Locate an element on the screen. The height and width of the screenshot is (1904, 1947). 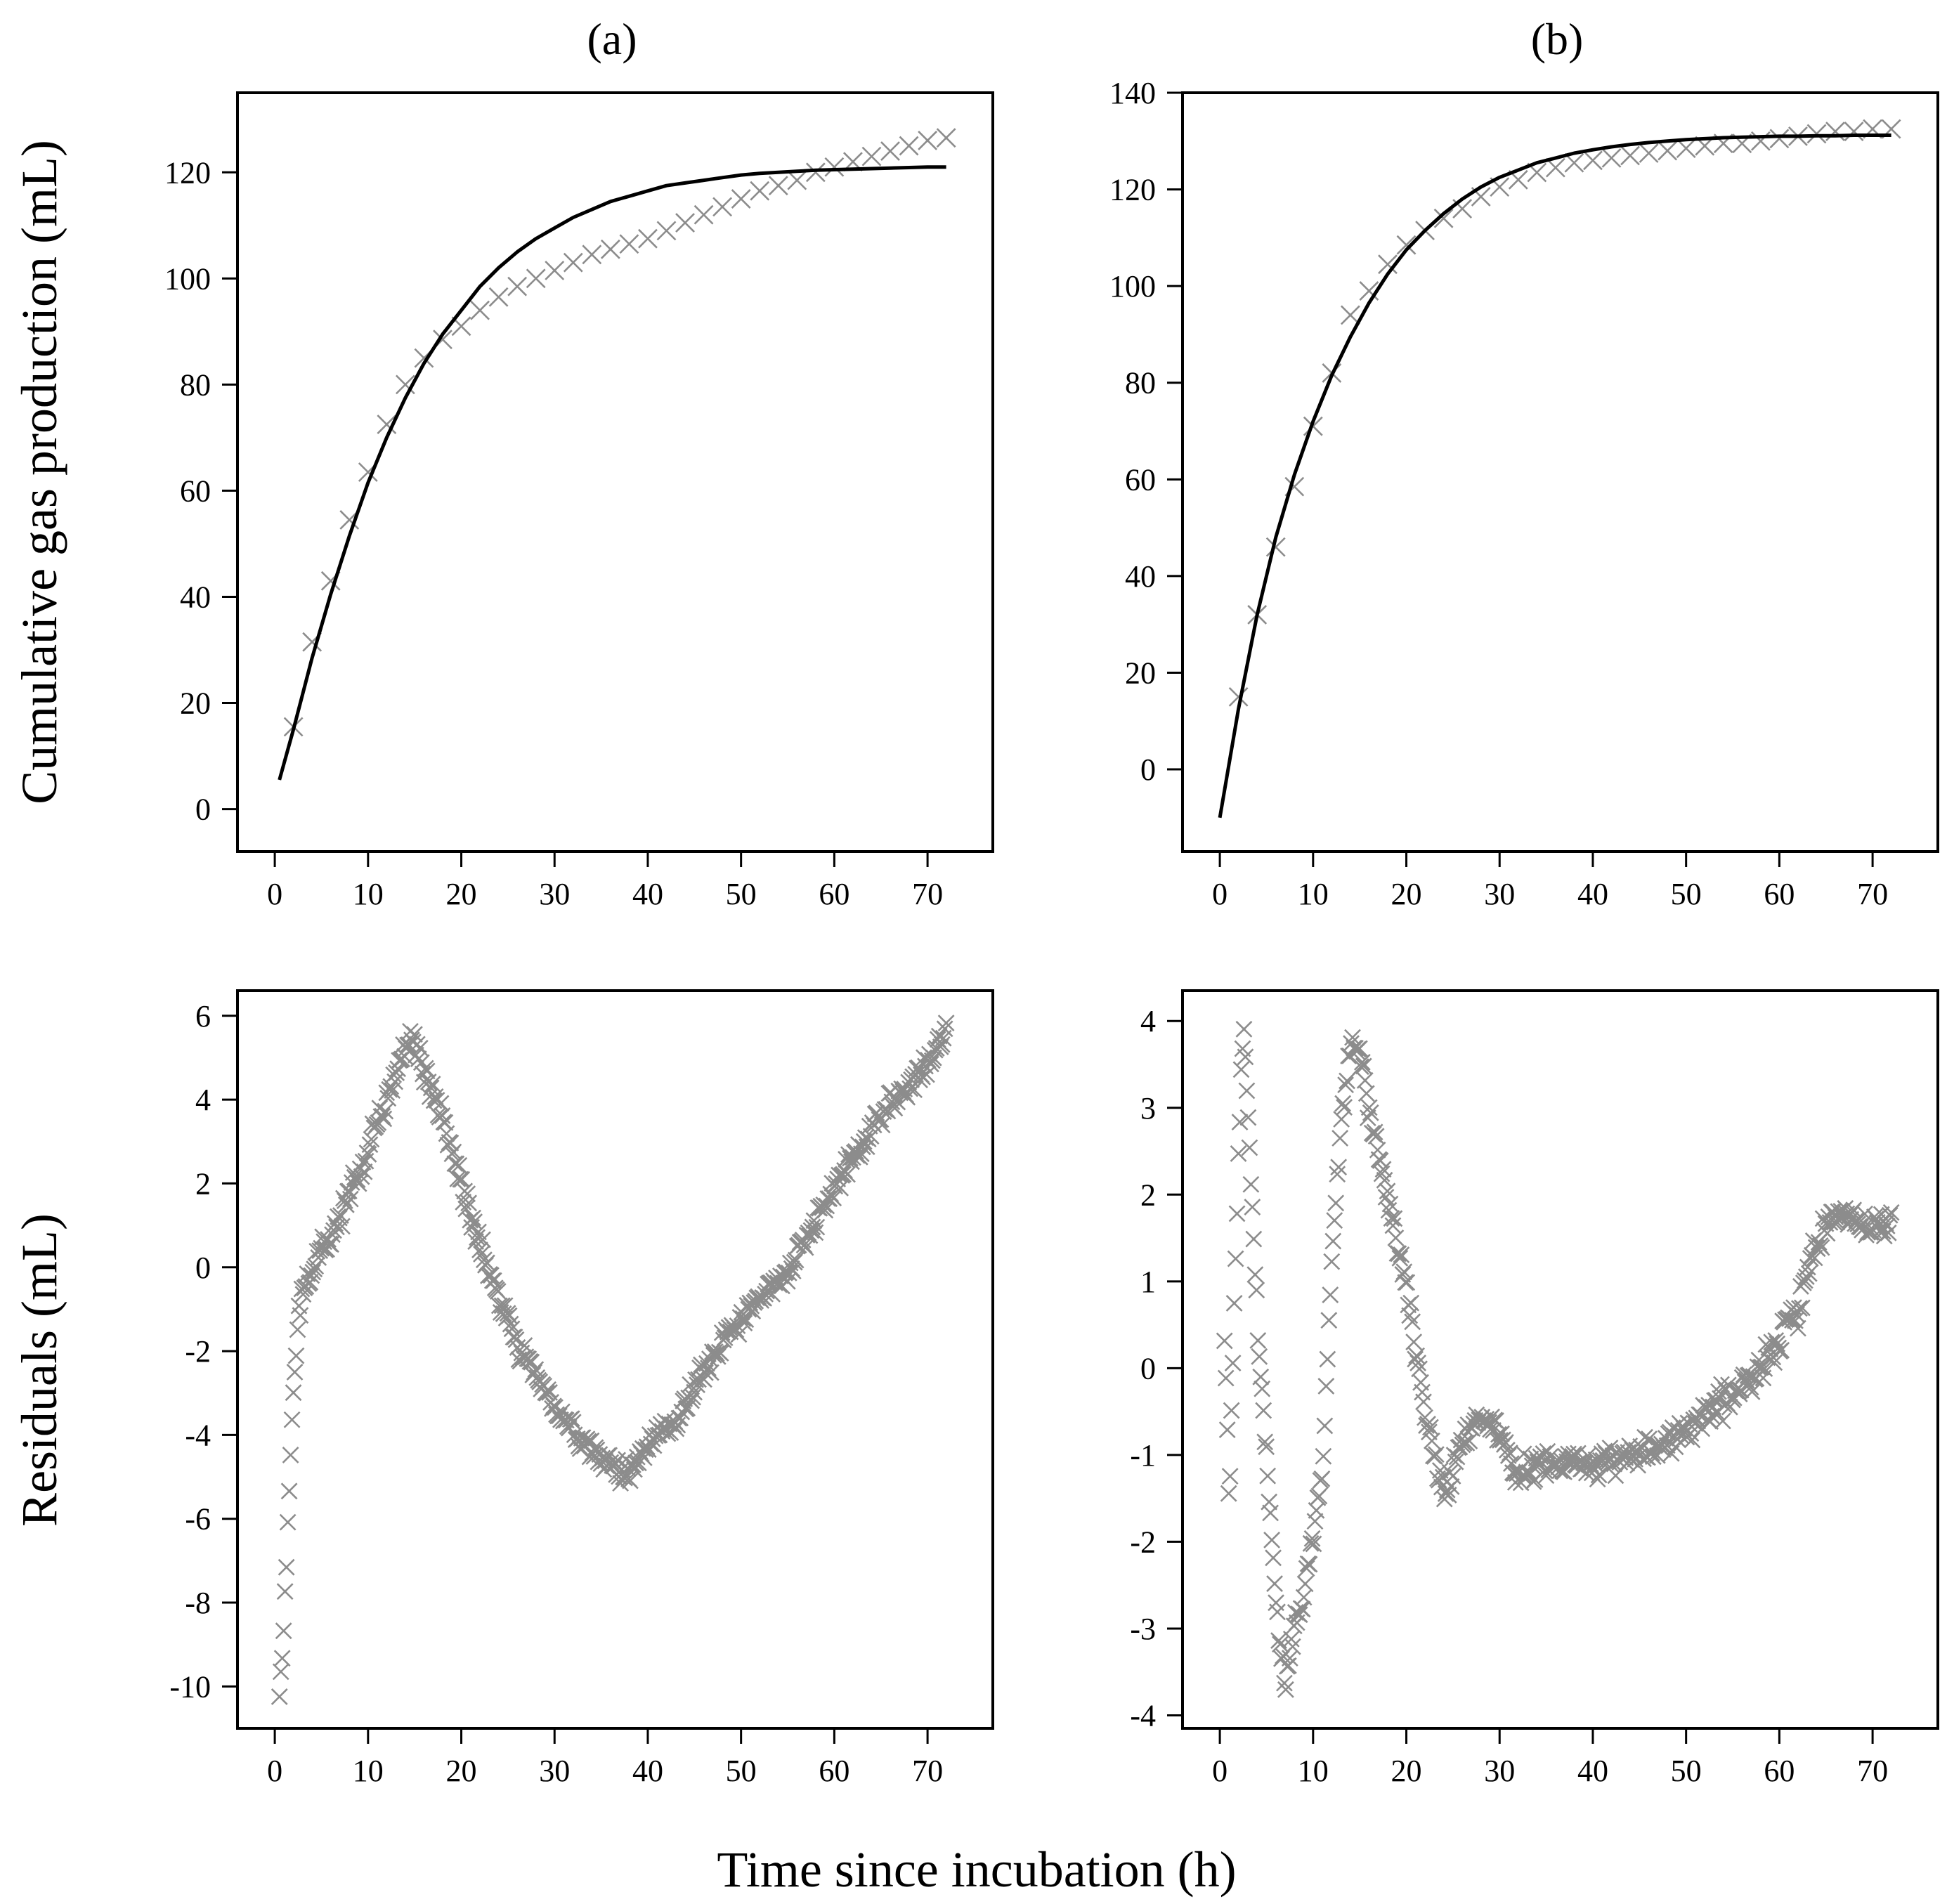
panel-label-a: (a) is located at coordinates (612, 39).